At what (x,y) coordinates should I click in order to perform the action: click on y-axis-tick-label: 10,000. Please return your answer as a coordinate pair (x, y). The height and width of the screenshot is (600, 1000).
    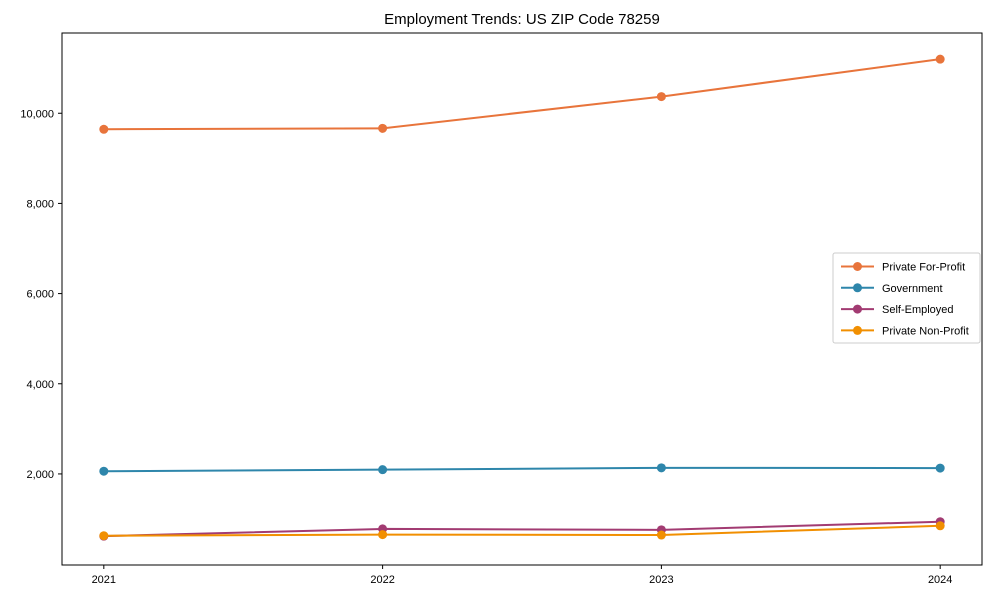
    Looking at the image, I should click on (37, 114).